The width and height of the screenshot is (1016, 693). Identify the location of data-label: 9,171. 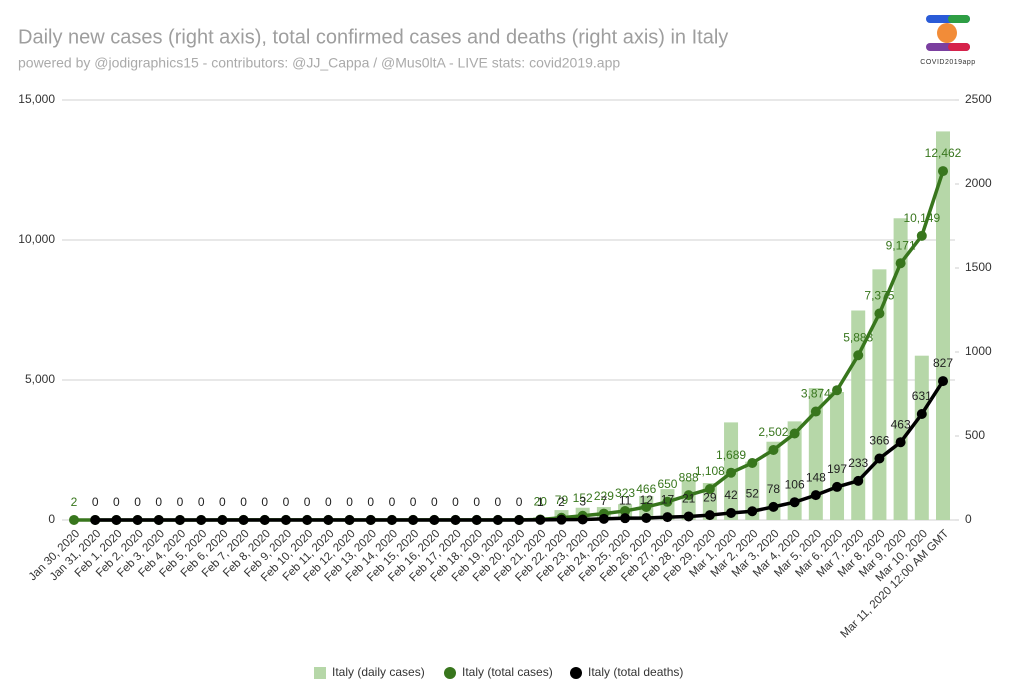
(901, 245).